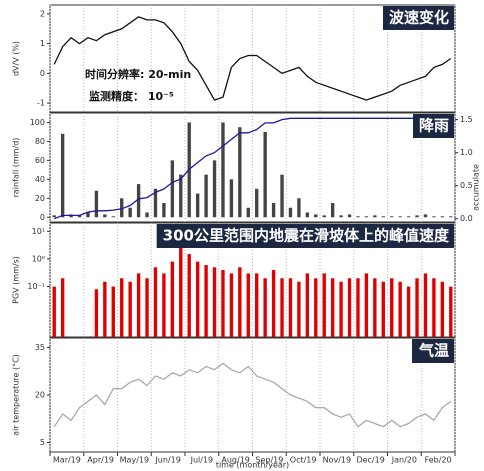 This screenshot has width=484, height=471. Describe the element at coordinates (134, 460) in the screenshot. I see `x-tick-label: May/19` at that location.